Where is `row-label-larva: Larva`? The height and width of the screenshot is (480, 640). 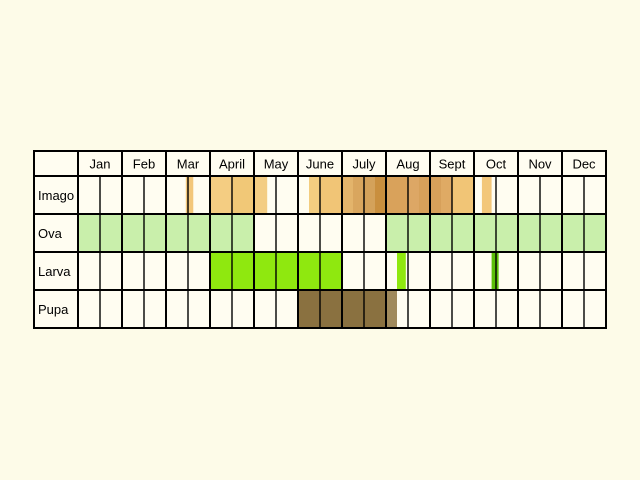
row-label-larva: Larva is located at coordinates (54, 271).